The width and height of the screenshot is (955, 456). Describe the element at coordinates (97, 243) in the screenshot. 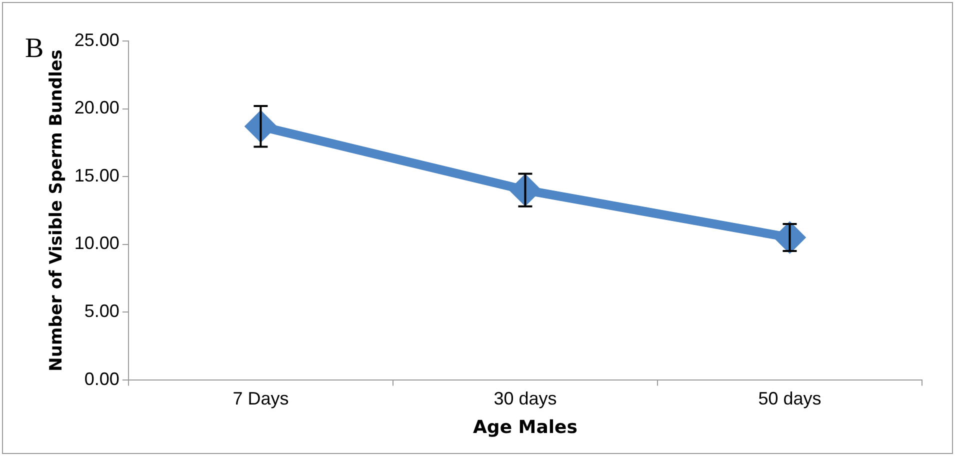

I see `y-tick-label: 10.00` at that location.